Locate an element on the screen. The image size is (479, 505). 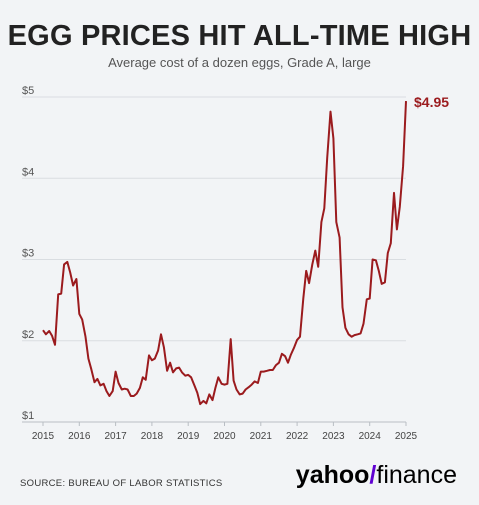
y-tick-label: $4 is located at coordinates (28, 172).